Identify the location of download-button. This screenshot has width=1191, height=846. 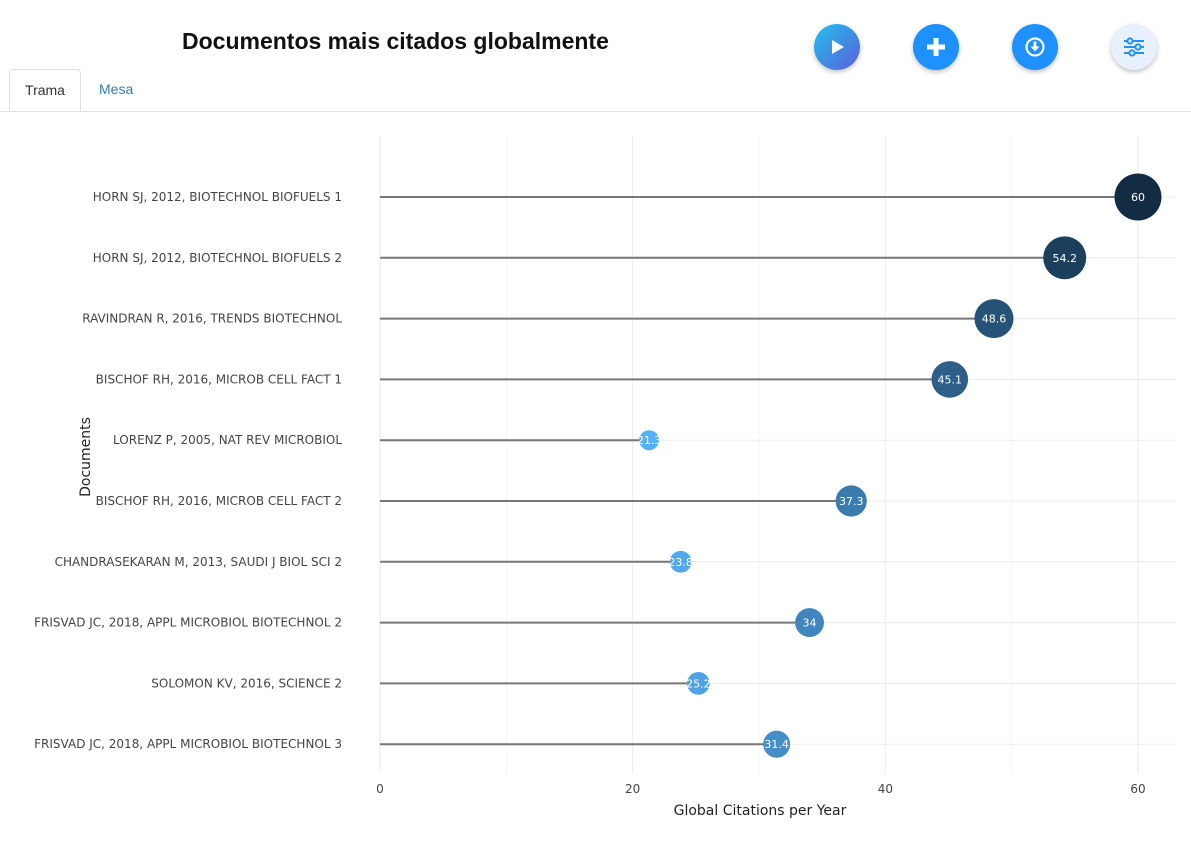
(1035, 47).